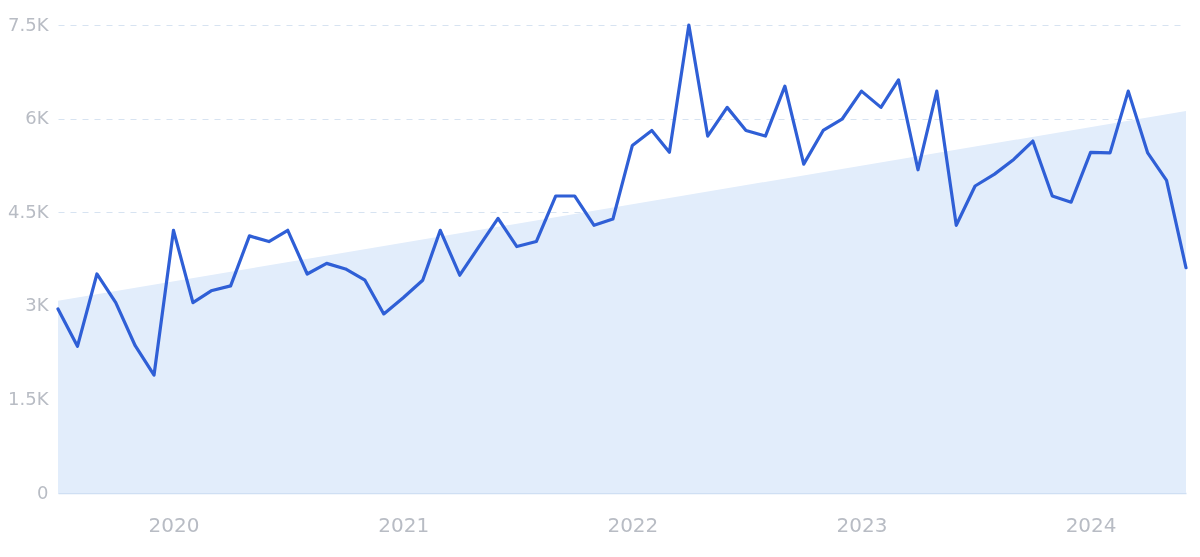 This screenshot has width=1200, height=557. Describe the element at coordinates (37, 305) in the screenshot. I see `y-tick-label: 3K` at that location.